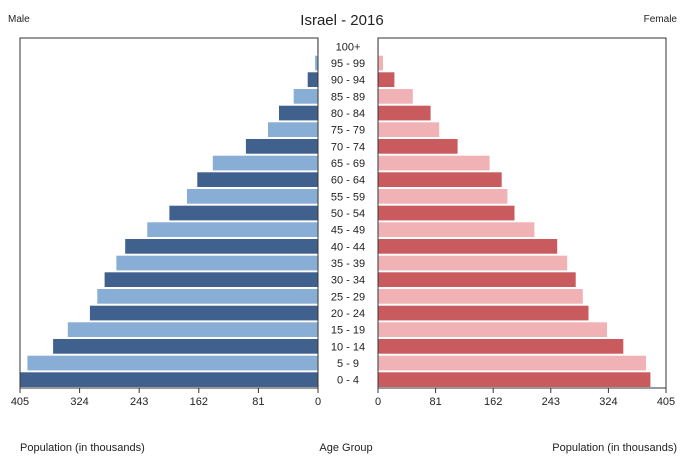 The width and height of the screenshot is (685, 458). Describe the element at coordinates (348, 114) in the screenshot. I see `age-group-label: 80 - 84` at that location.